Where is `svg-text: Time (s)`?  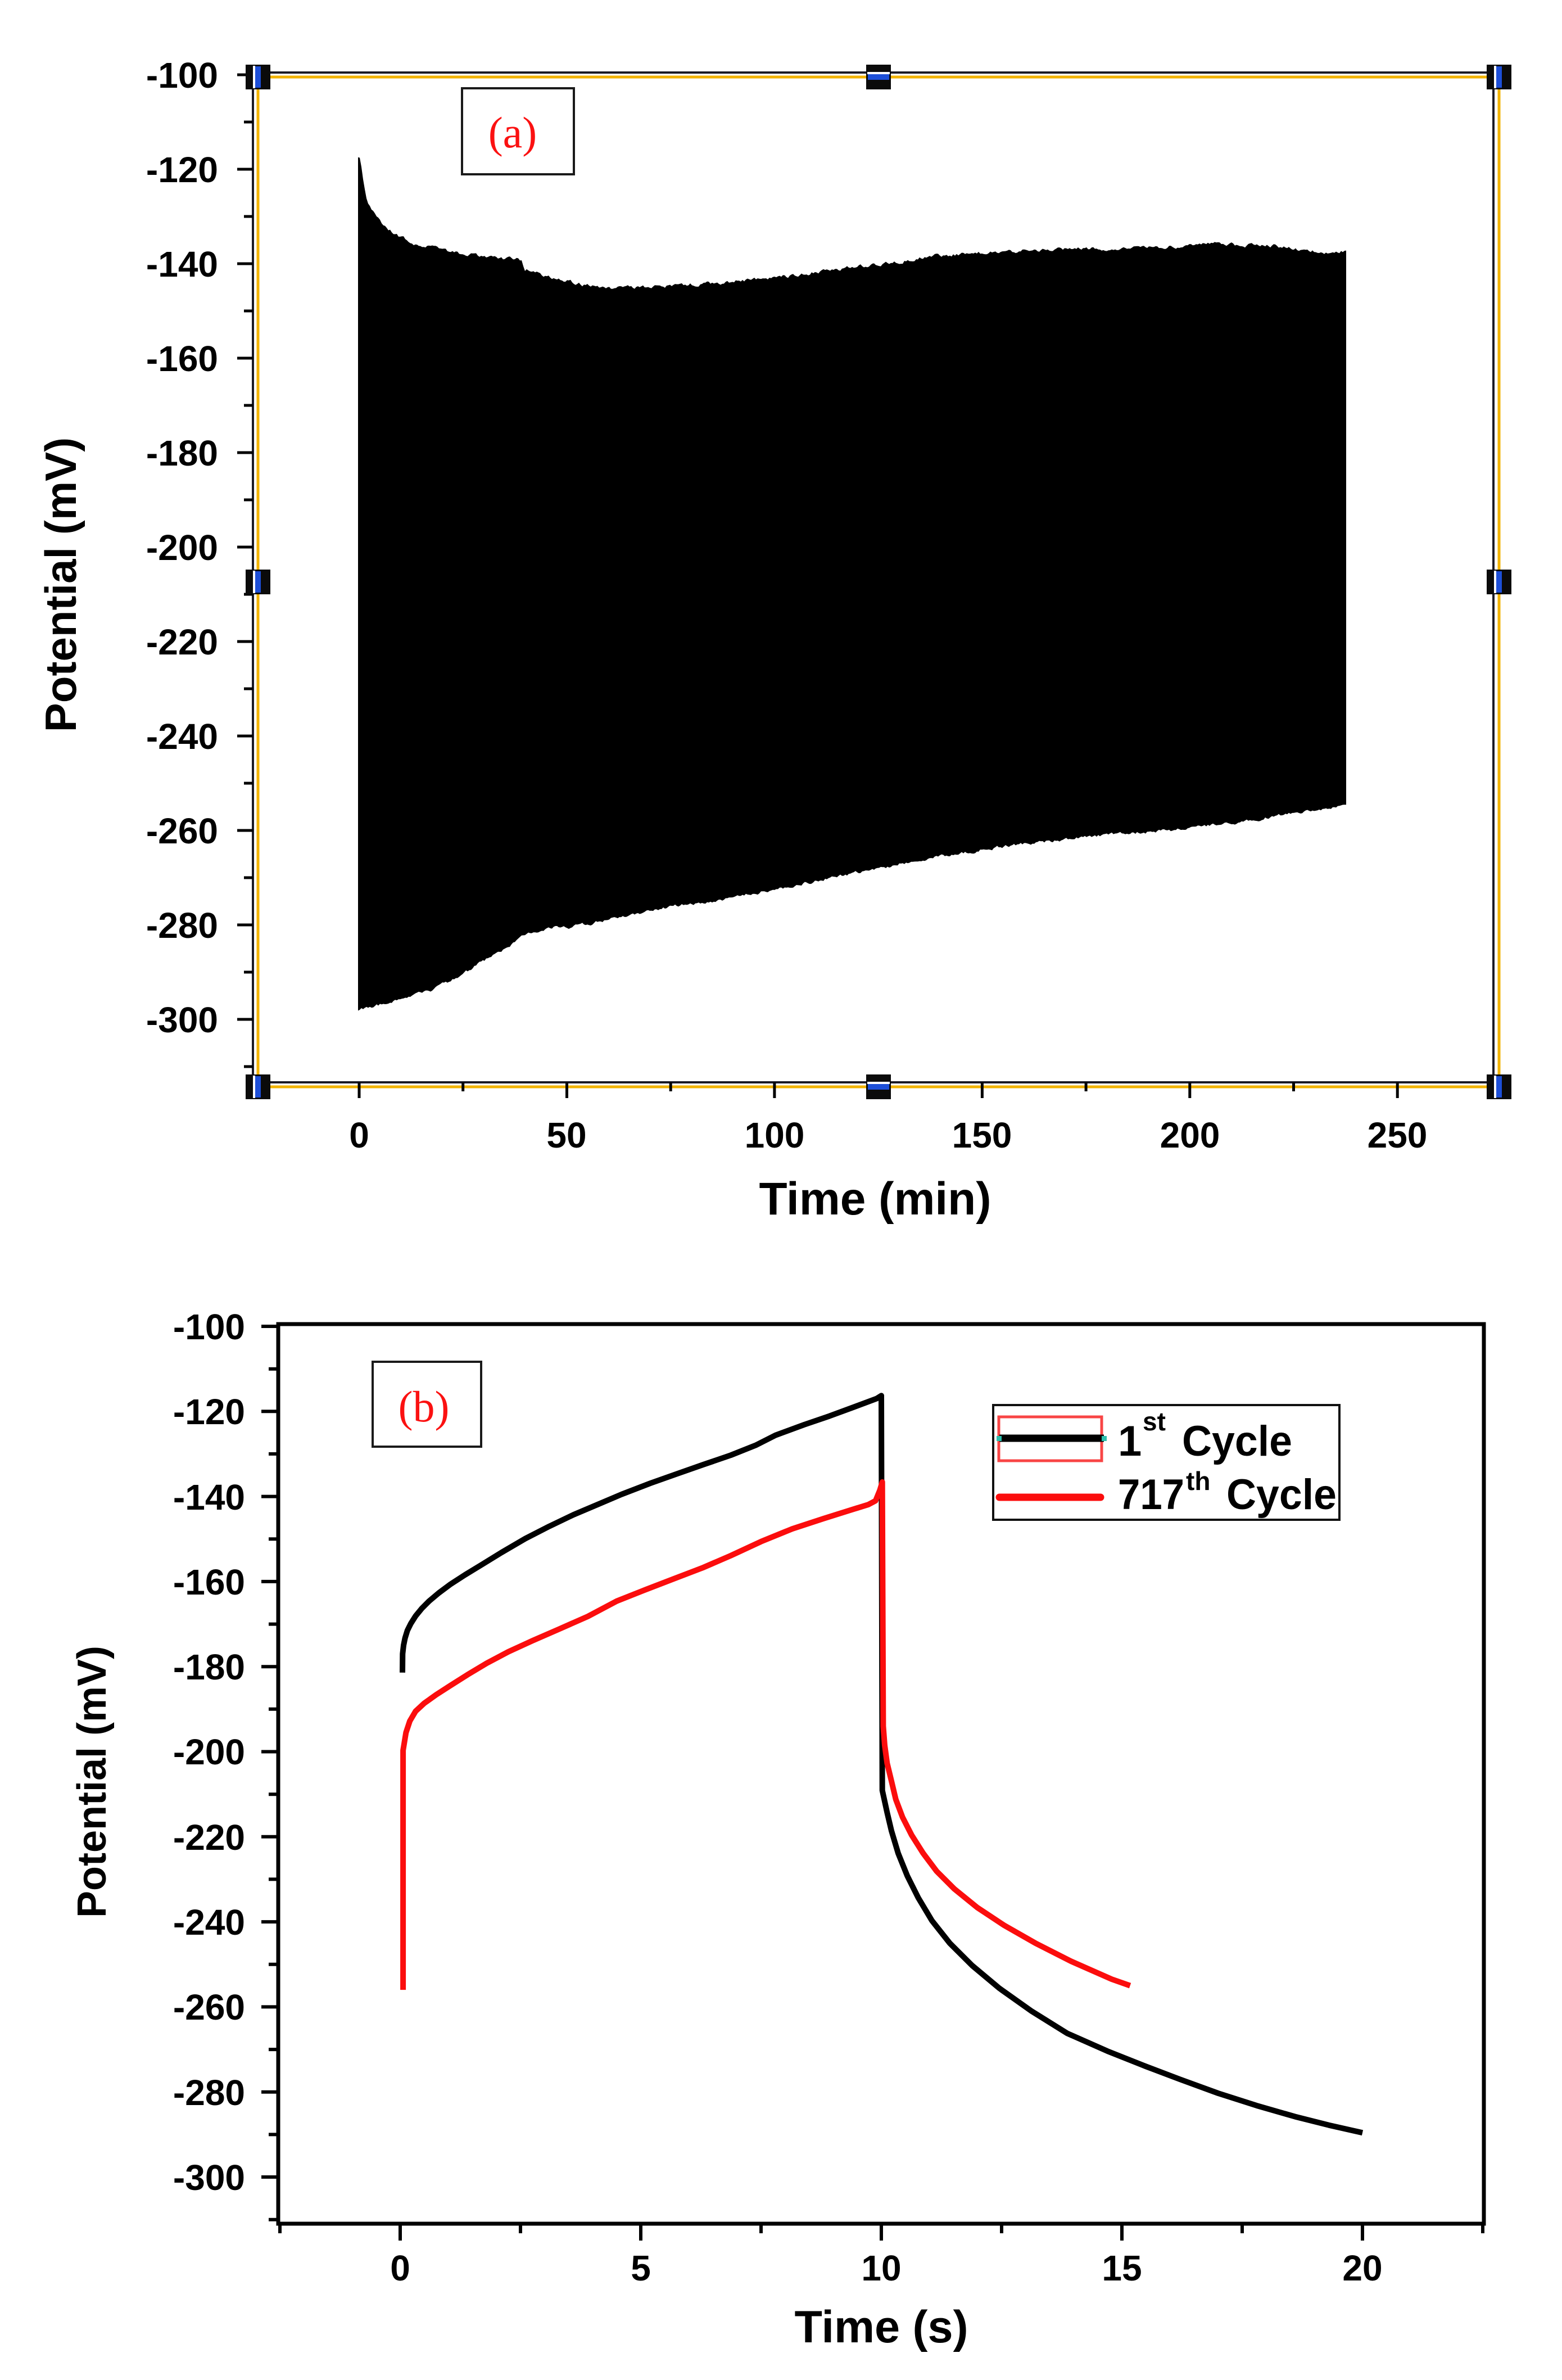
svg-text: Time (s) is located at coordinates (881, 2327).